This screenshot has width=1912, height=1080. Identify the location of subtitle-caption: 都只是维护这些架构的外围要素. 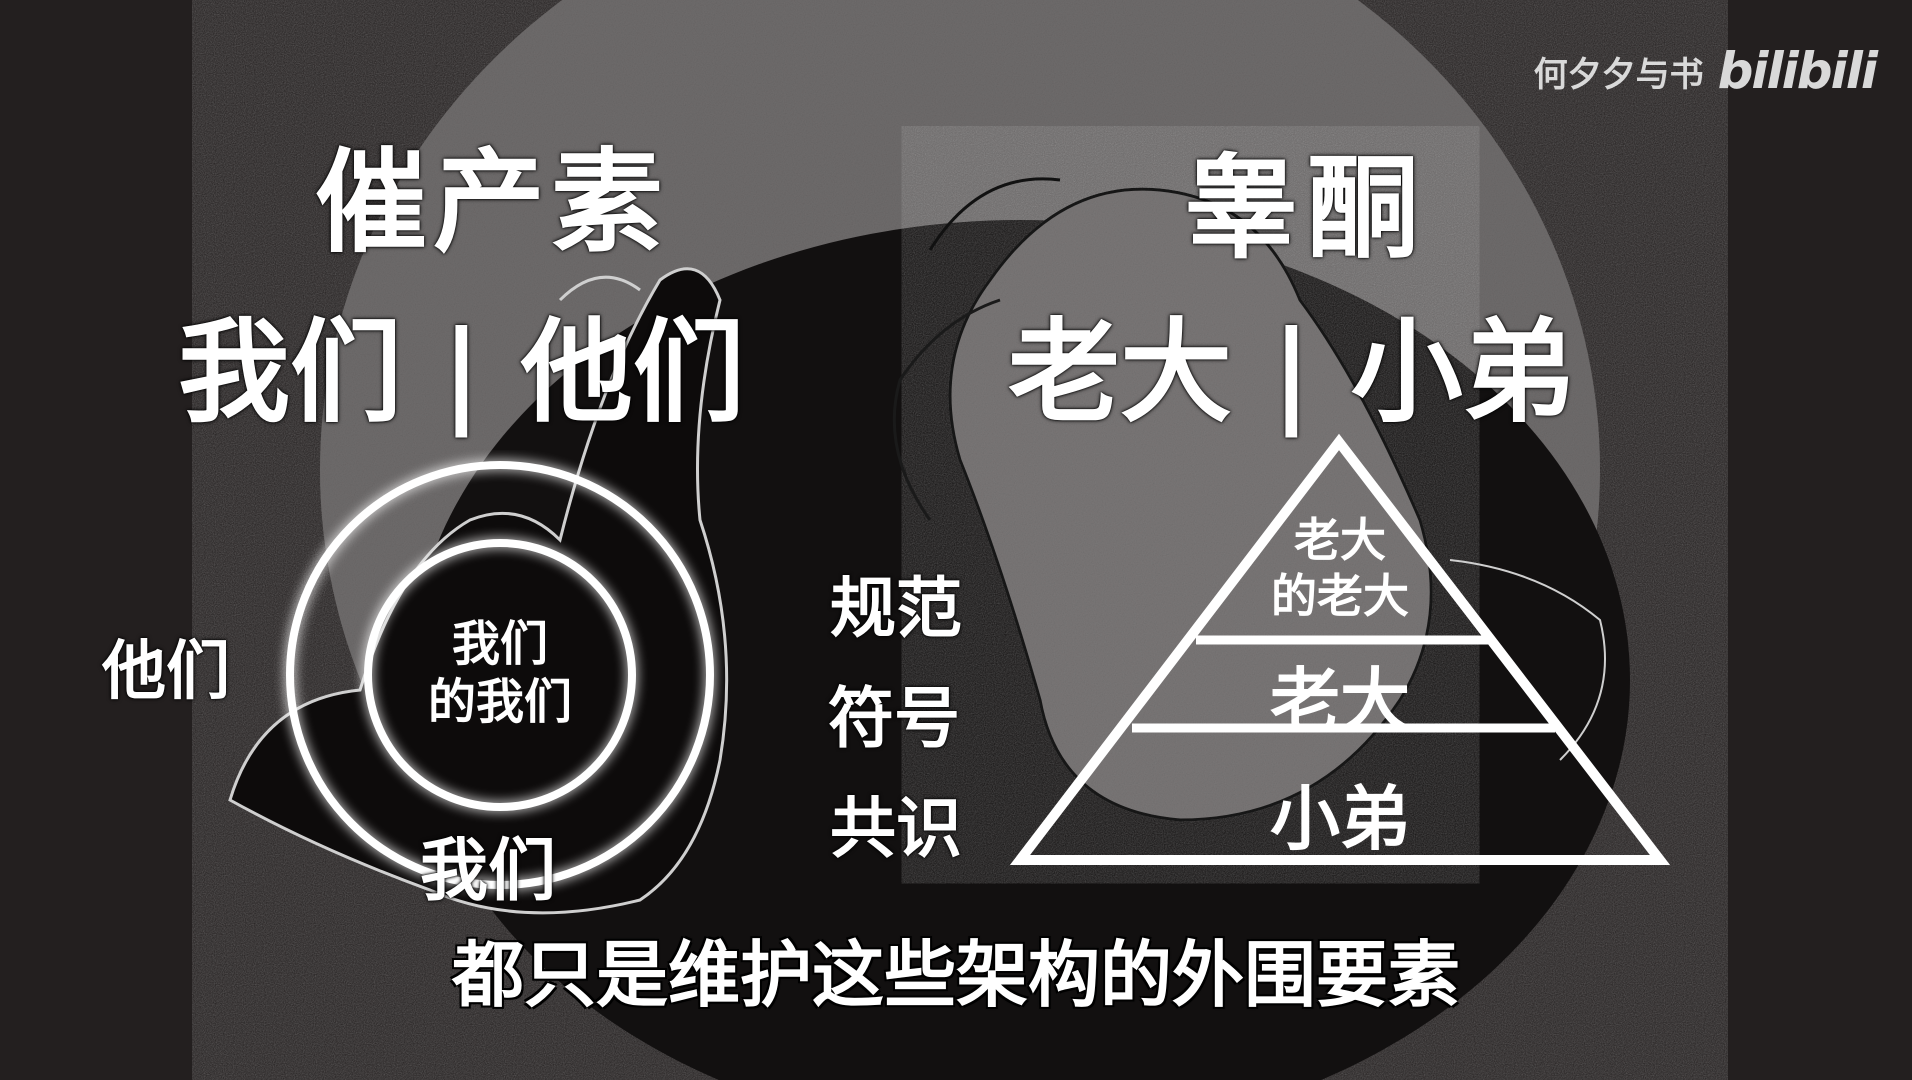
(955, 975).